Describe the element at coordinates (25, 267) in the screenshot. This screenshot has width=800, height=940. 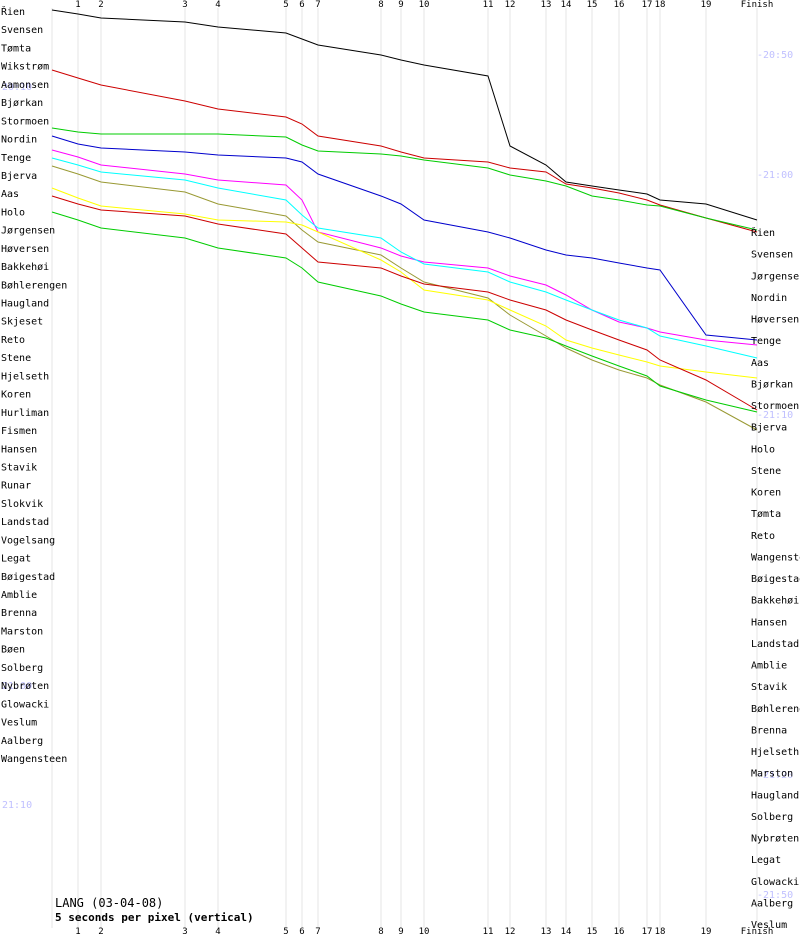
I see `runner-label-left: Bakkehøi` at that location.